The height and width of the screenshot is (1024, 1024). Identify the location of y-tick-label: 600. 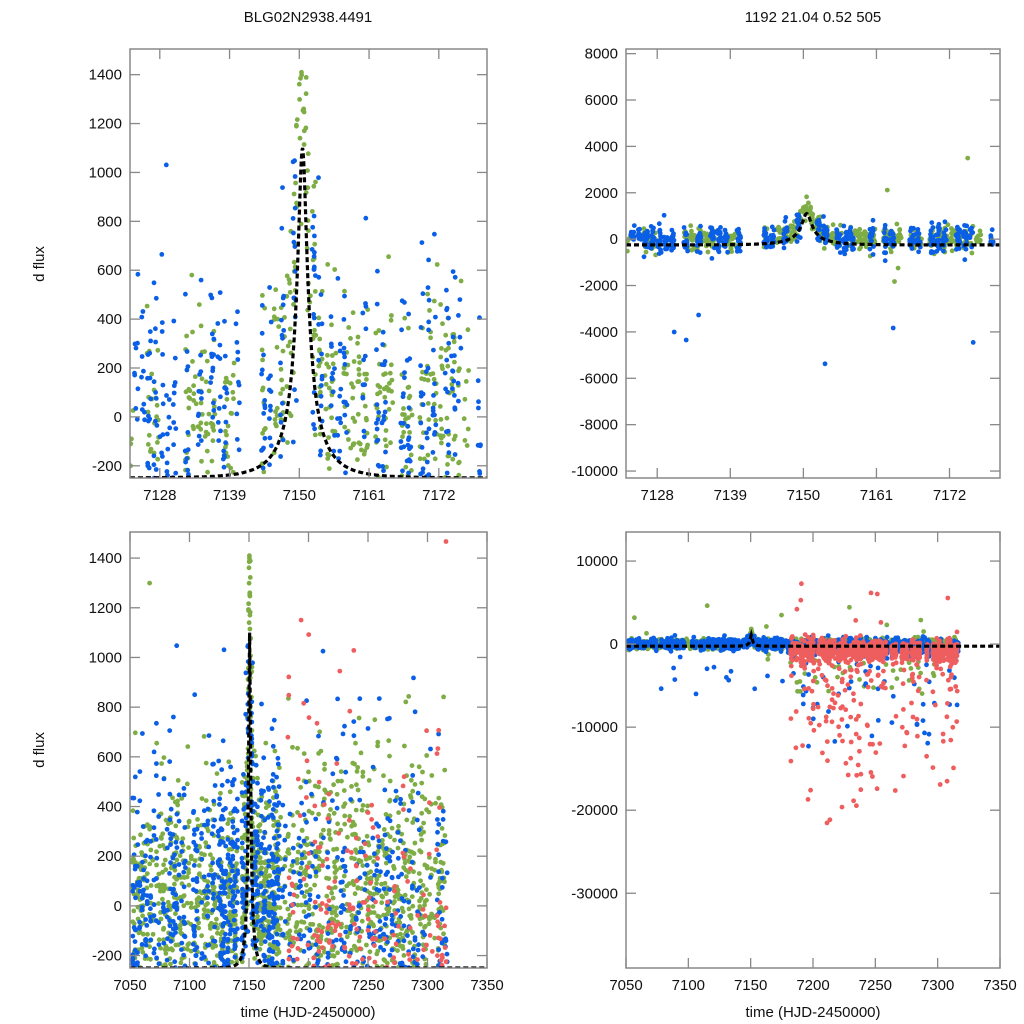
(109, 270).